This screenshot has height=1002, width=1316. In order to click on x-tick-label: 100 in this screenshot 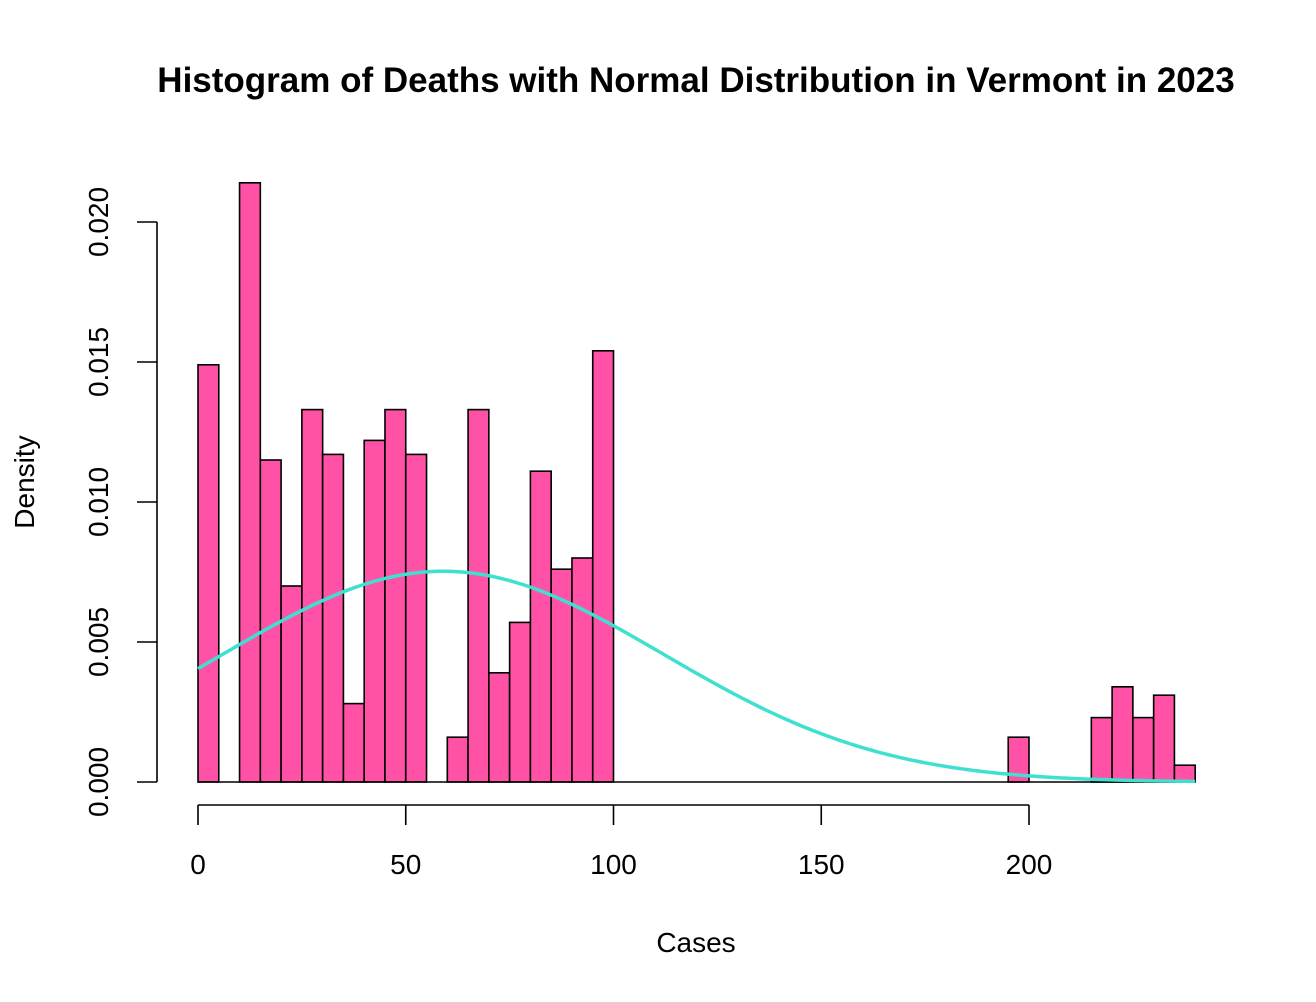, I will do `click(613, 864)`.